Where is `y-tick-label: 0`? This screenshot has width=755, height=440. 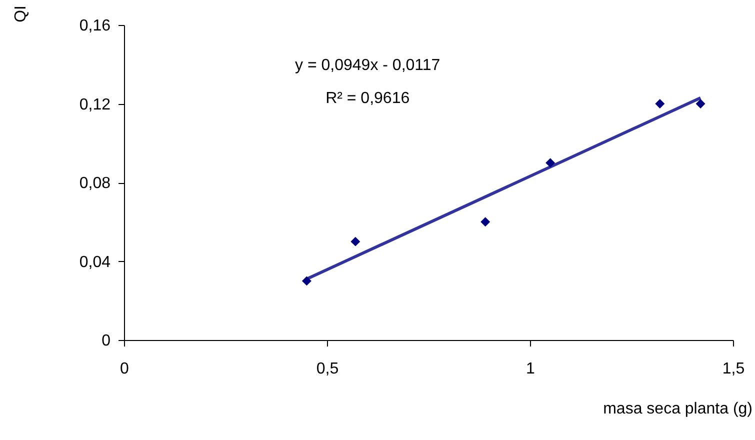 y-tick-label: 0 is located at coordinates (106, 341).